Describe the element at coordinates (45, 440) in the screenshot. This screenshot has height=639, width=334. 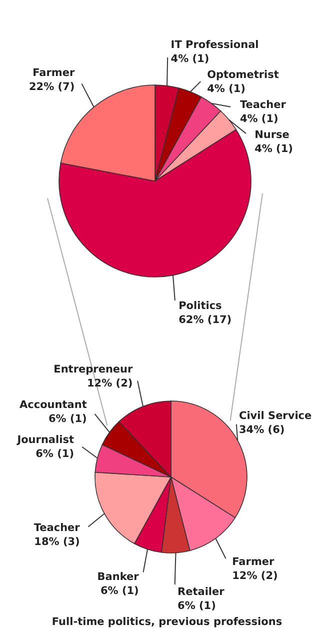
I see `slice-label: Journalist` at that location.